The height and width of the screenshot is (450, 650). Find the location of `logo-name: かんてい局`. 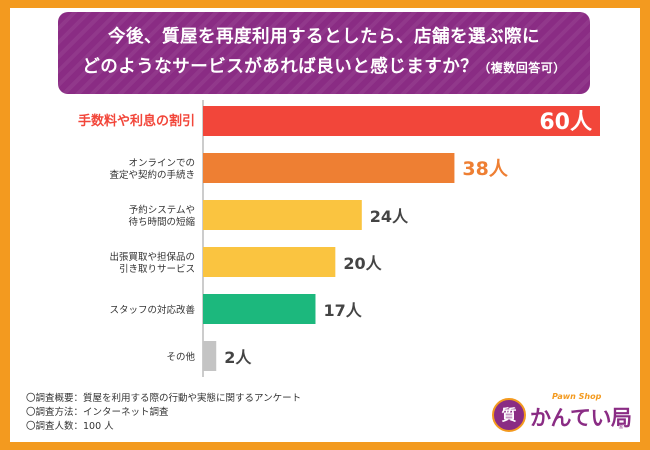

logo-name: かんてい局 is located at coordinates (581, 418).